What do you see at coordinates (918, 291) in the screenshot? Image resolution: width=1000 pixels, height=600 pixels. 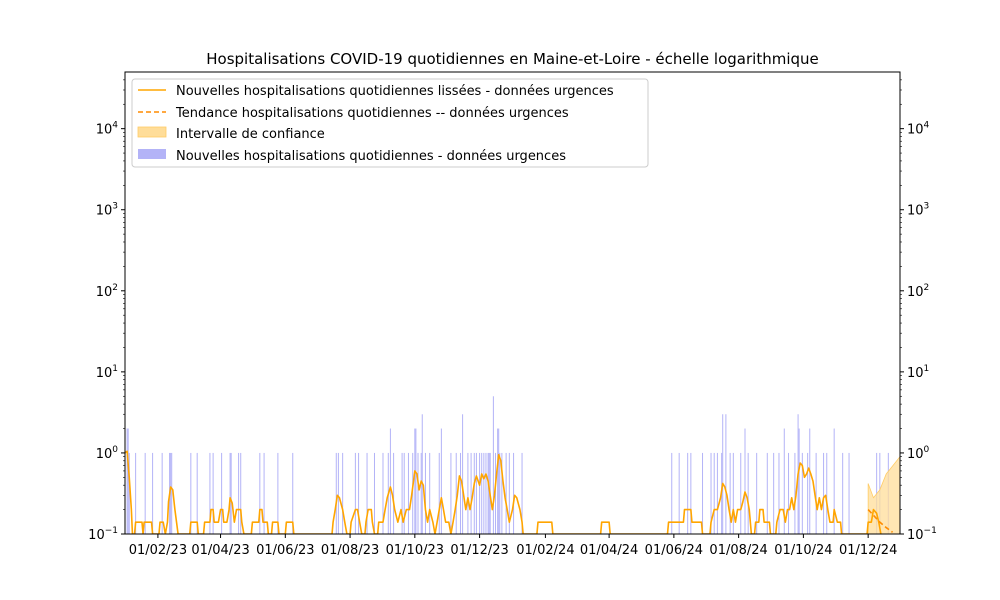 I see `y-tick-label-right: 10²` at bounding box center [918, 291].